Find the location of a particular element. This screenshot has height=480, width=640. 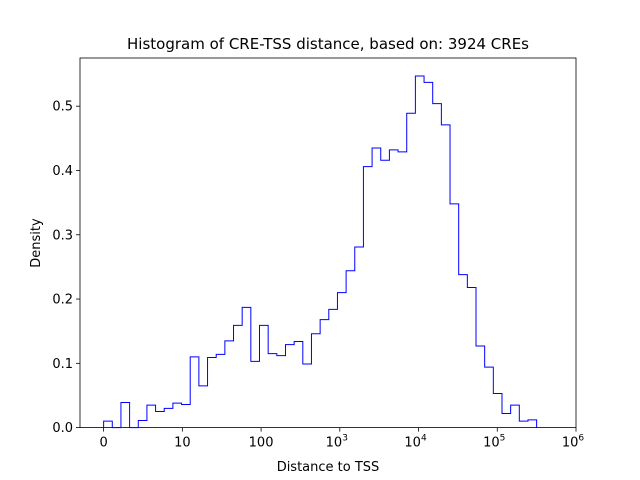

x-axis-ticks: 0 10 100 10³ 10⁴ 10⁵ 10⁶ is located at coordinates (342, 439).